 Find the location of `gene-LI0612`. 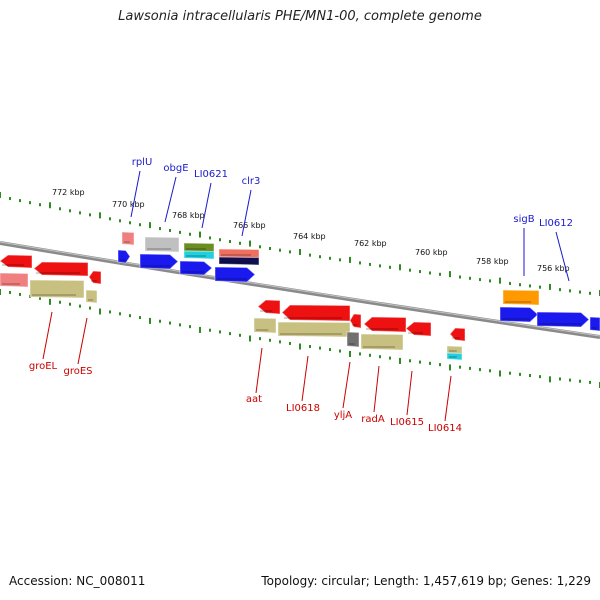

gene-LI0612 is located at coordinates (563, 319).